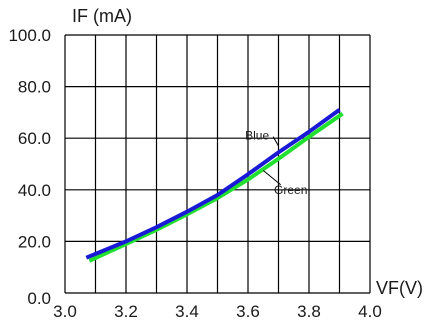 The height and width of the screenshot is (326, 432). Describe the element at coordinates (290, 190) in the screenshot. I see `annotation-green: Green` at that location.